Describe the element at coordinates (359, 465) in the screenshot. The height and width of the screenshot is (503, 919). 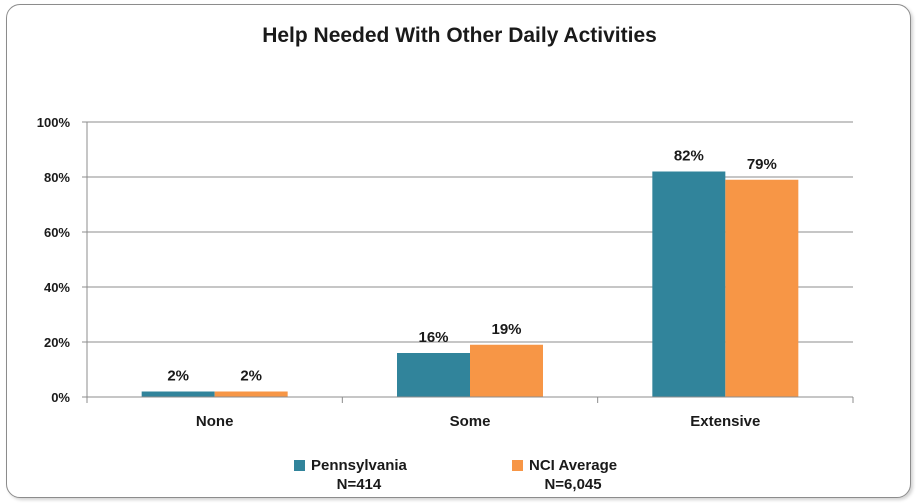
I see `legend-label-pennsylvania: Pennsylvania` at that location.